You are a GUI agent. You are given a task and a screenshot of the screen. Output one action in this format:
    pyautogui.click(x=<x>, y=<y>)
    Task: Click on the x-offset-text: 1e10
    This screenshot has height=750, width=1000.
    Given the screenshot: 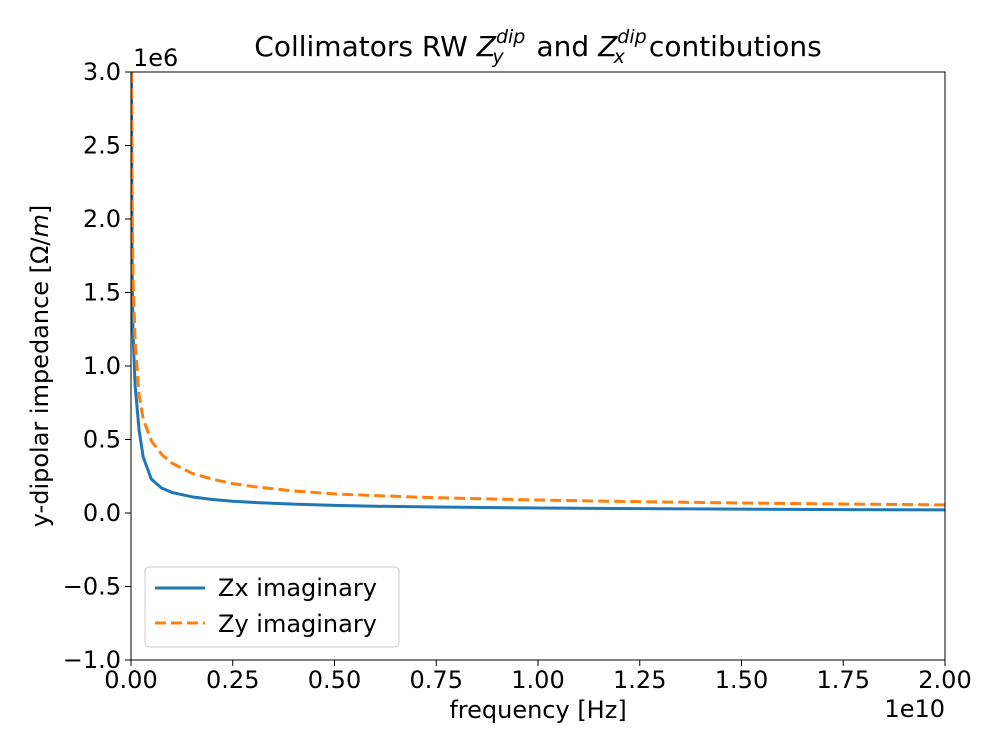 What is the action you would take?
    pyautogui.click(x=914, y=709)
    